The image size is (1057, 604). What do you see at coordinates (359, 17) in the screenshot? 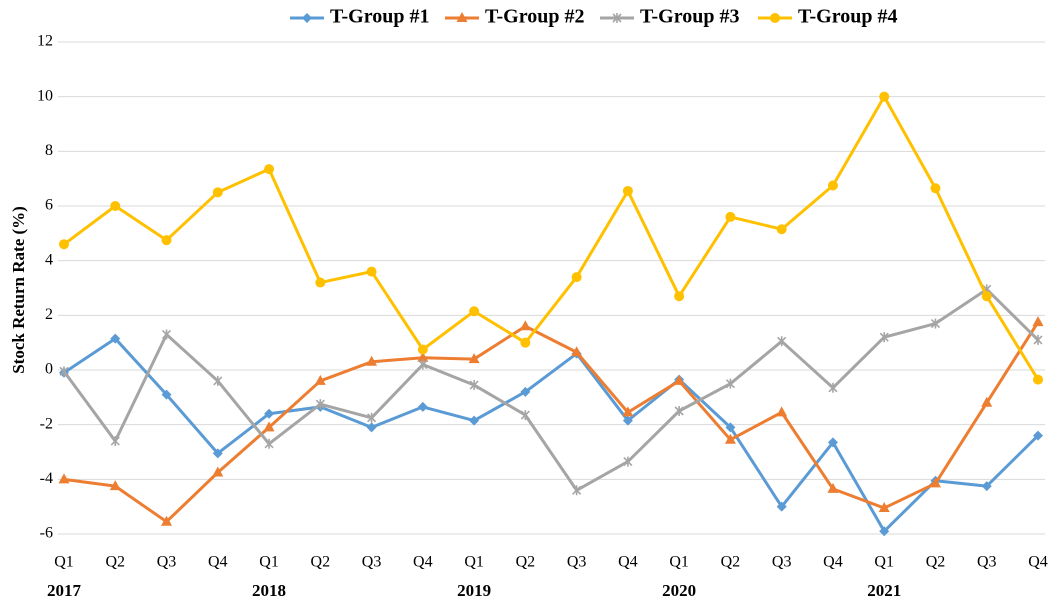
I see `legend-item: T-Group #1` at bounding box center [359, 17].